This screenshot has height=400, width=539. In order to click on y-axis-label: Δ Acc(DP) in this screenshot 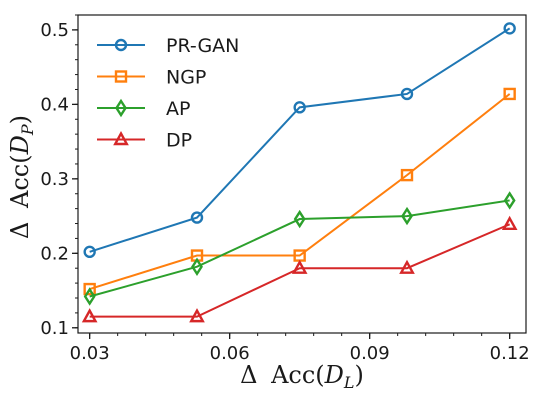, I will do `click(21, 177)`.